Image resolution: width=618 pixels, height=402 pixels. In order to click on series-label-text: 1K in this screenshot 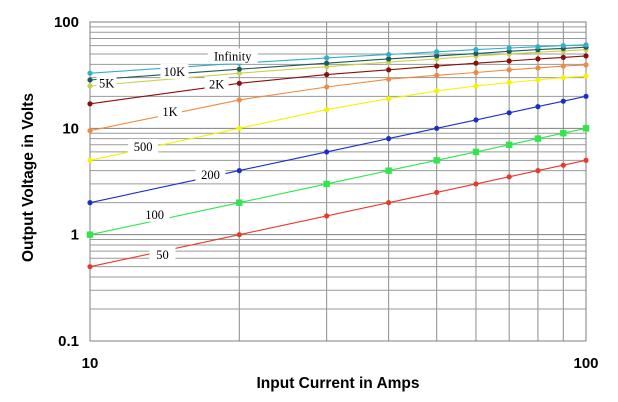, I will do `click(169, 112)`.